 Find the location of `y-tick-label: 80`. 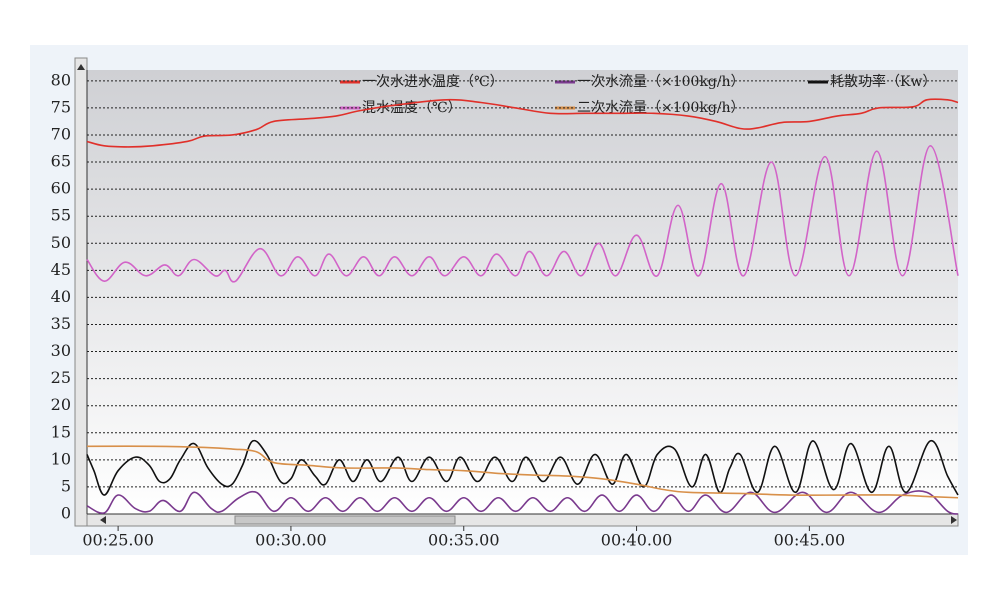

y-tick-label: 80 is located at coordinates (61, 79).